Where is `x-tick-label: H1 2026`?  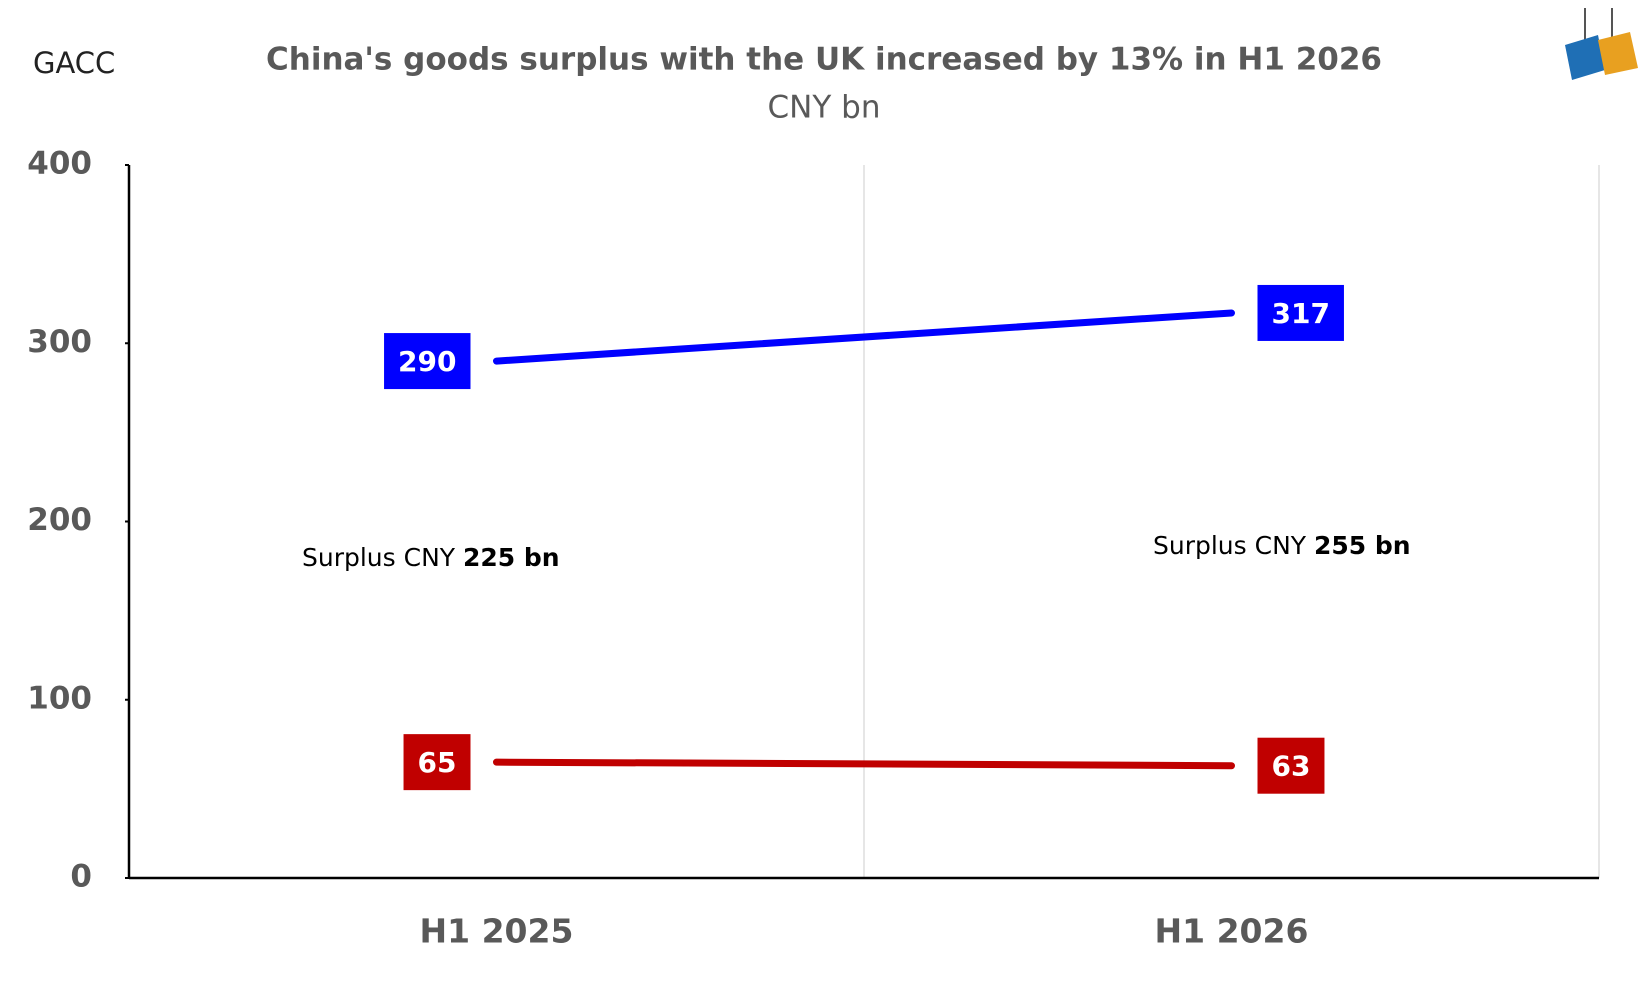
x-tick-label: H1 2026 is located at coordinates (1232, 931).